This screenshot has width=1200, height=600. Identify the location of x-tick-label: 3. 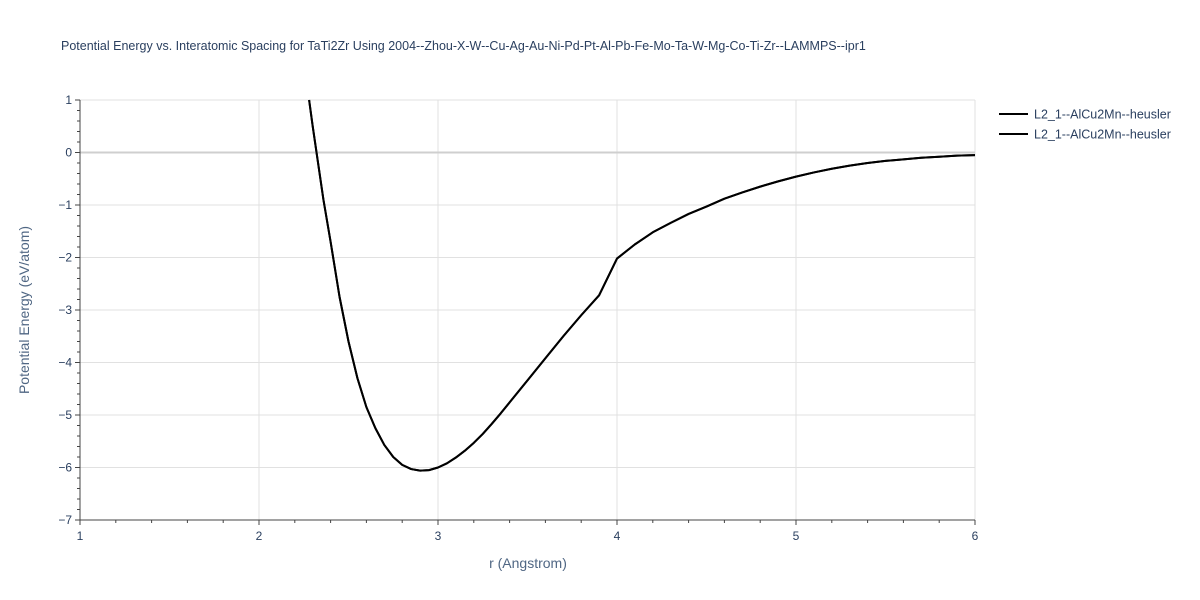
(438, 536).